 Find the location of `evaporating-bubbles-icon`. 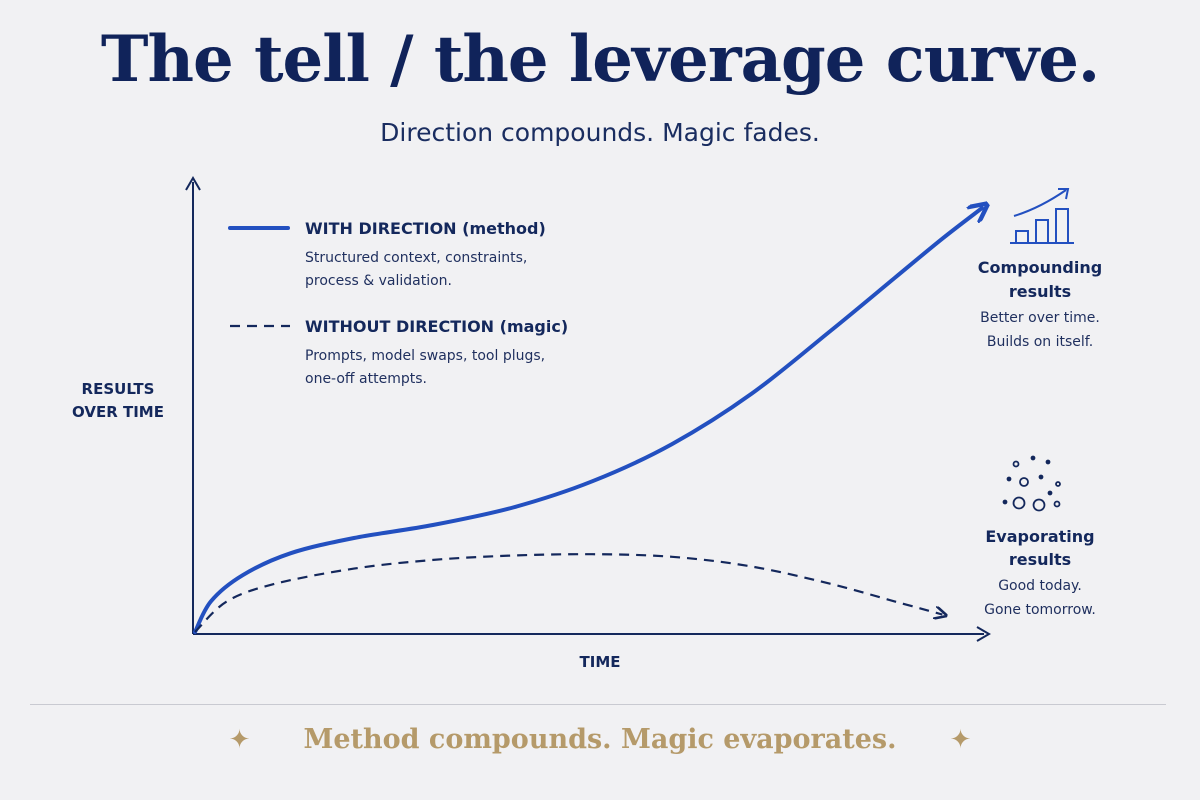

evaporating-bubbles-icon is located at coordinates (1031, 483).